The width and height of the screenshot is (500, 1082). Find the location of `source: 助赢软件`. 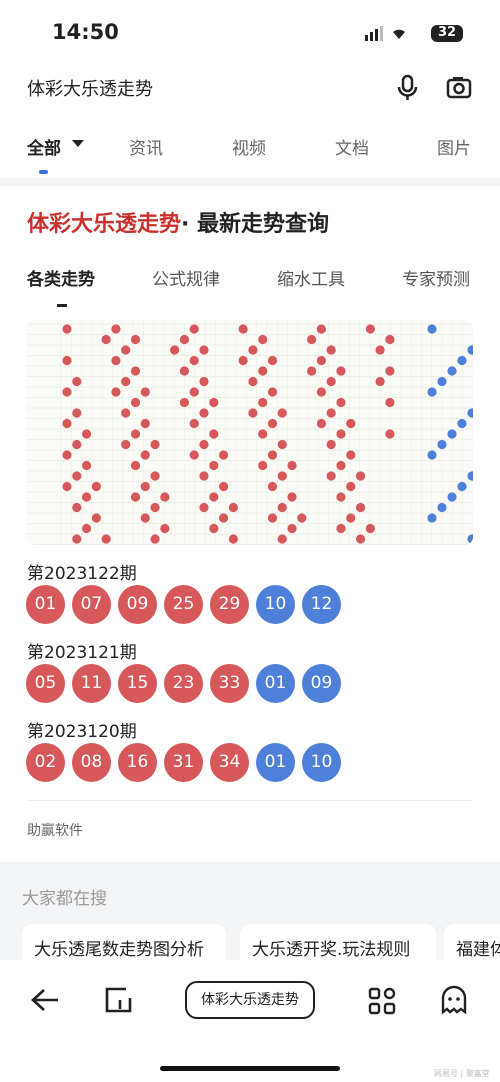

source: 助赢软件 is located at coordinates (55, 831).